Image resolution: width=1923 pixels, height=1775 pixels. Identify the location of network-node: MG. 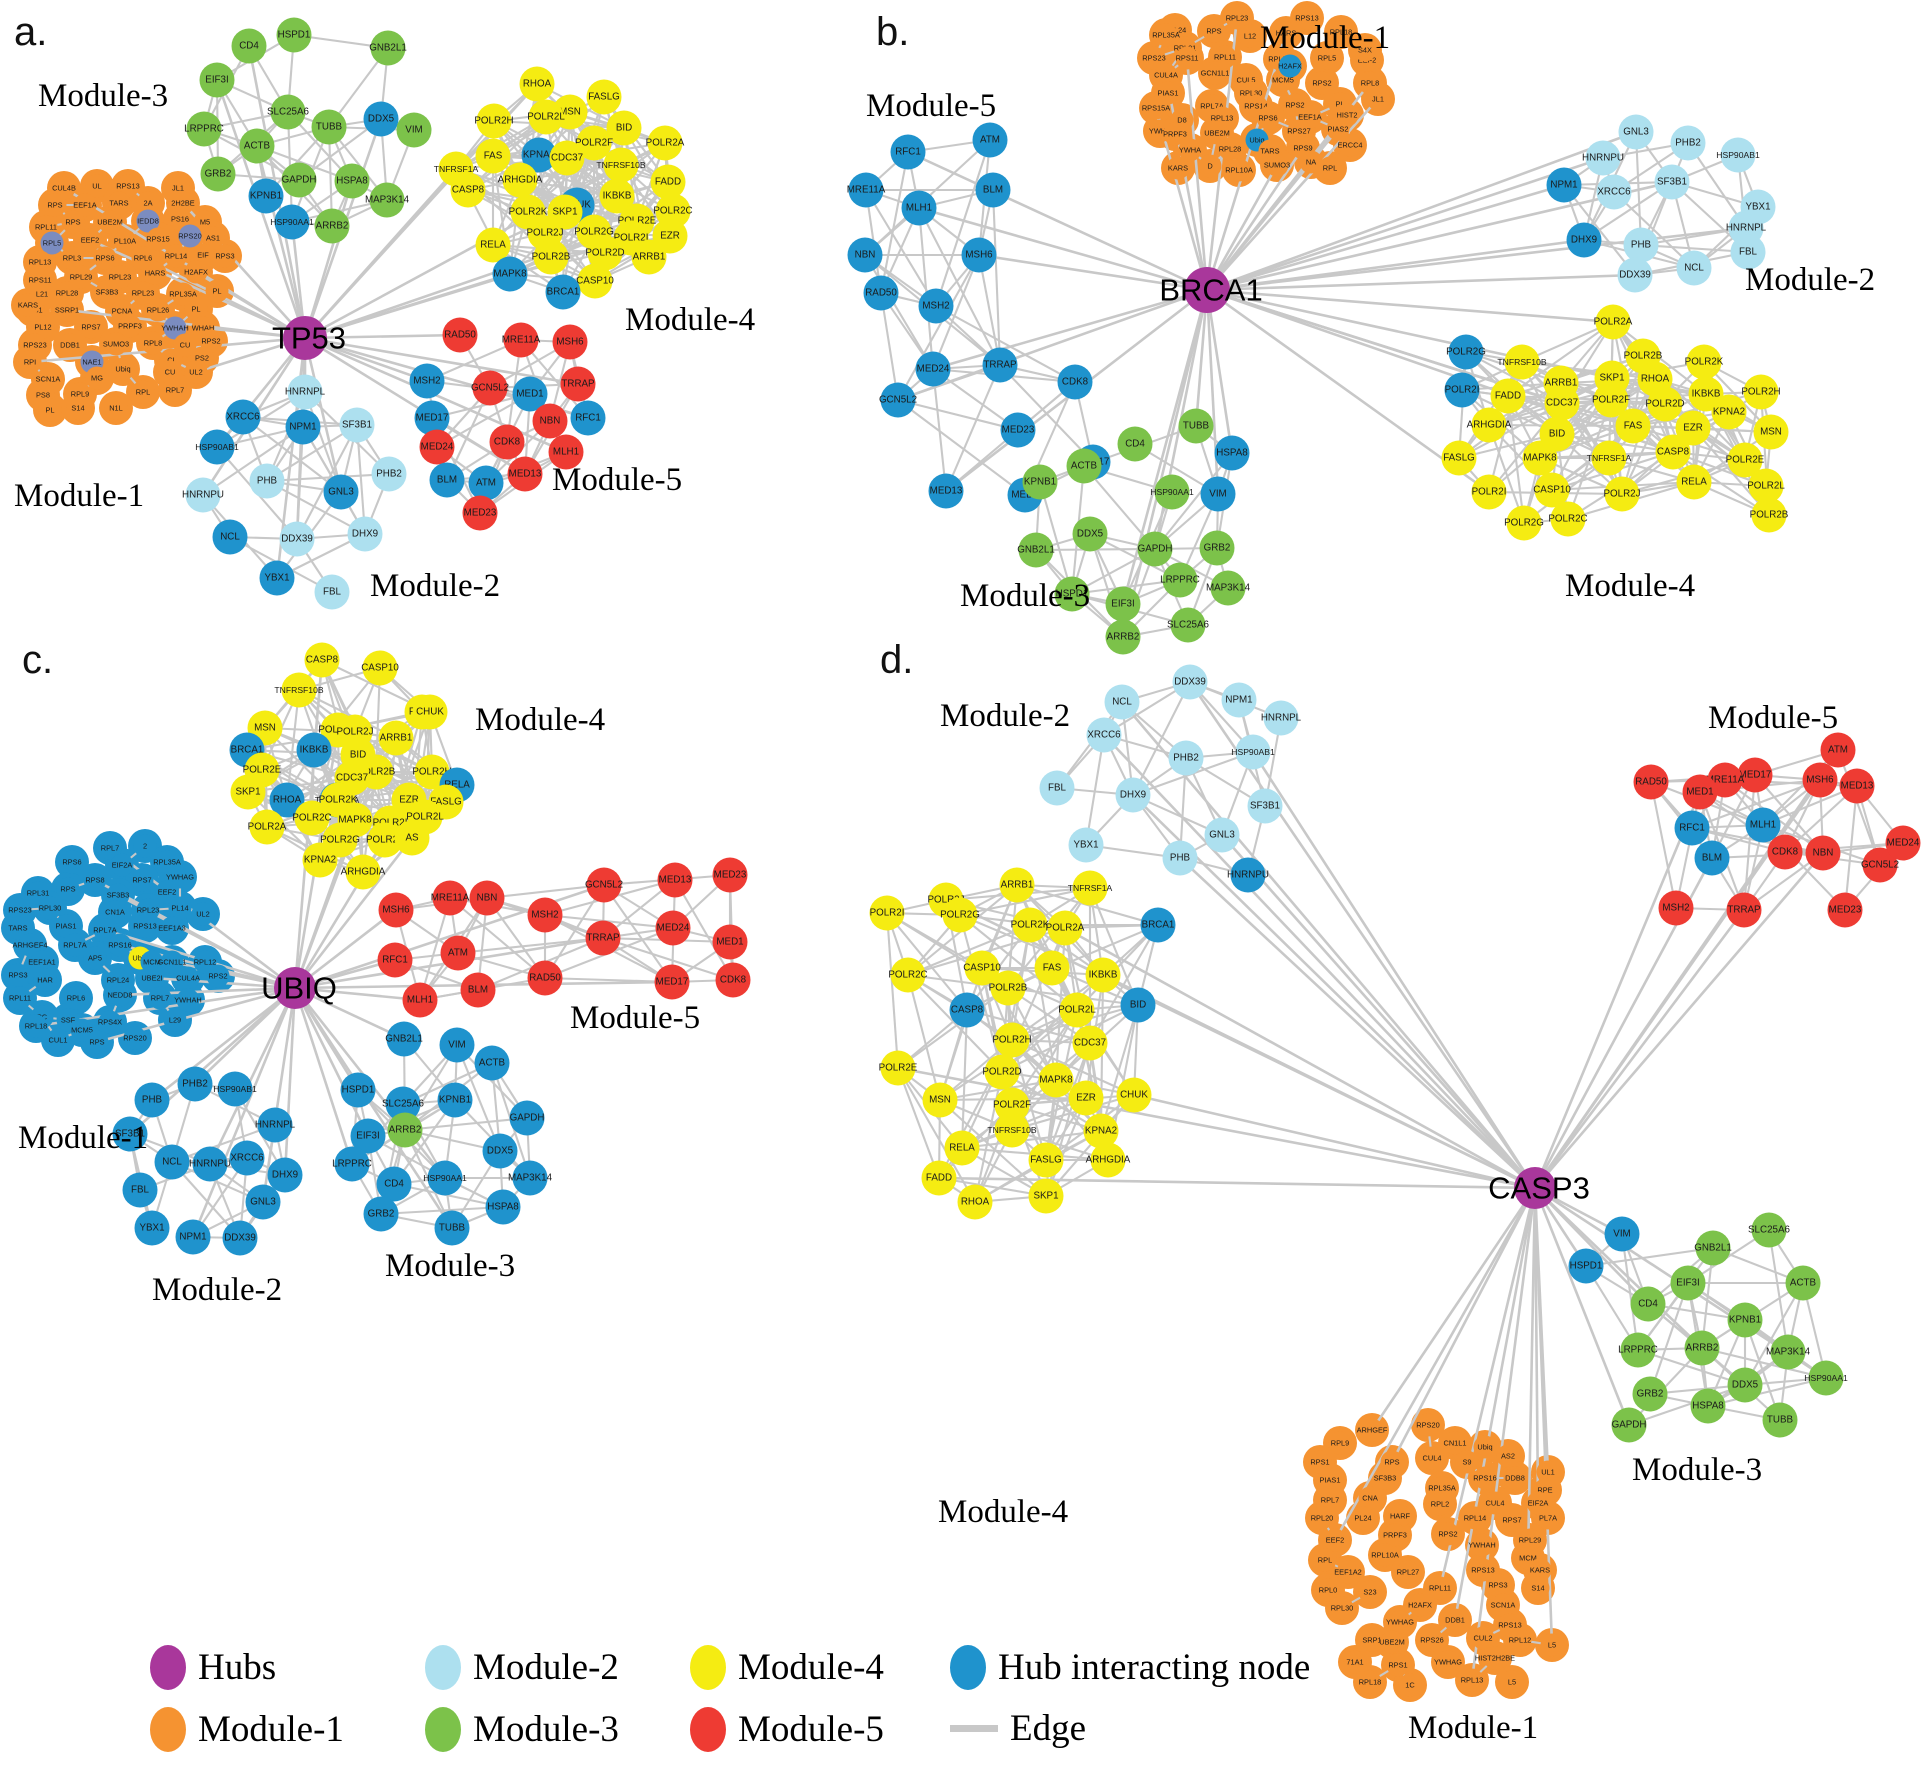
(97, 378).